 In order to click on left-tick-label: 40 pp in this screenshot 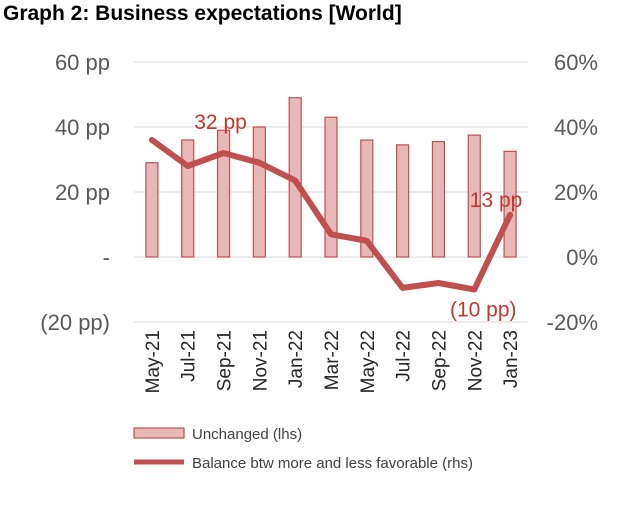, I will do `click(82, 127)`.